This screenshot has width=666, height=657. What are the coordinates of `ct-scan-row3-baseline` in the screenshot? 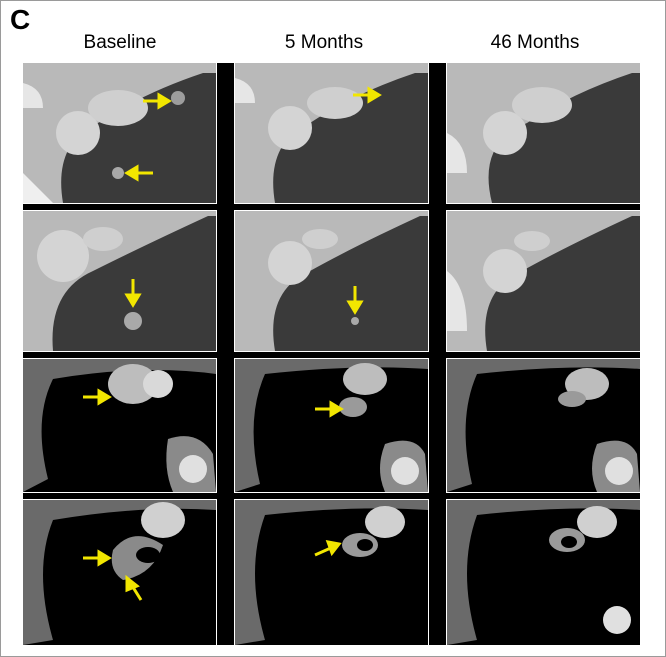 It's located at (119, 425).